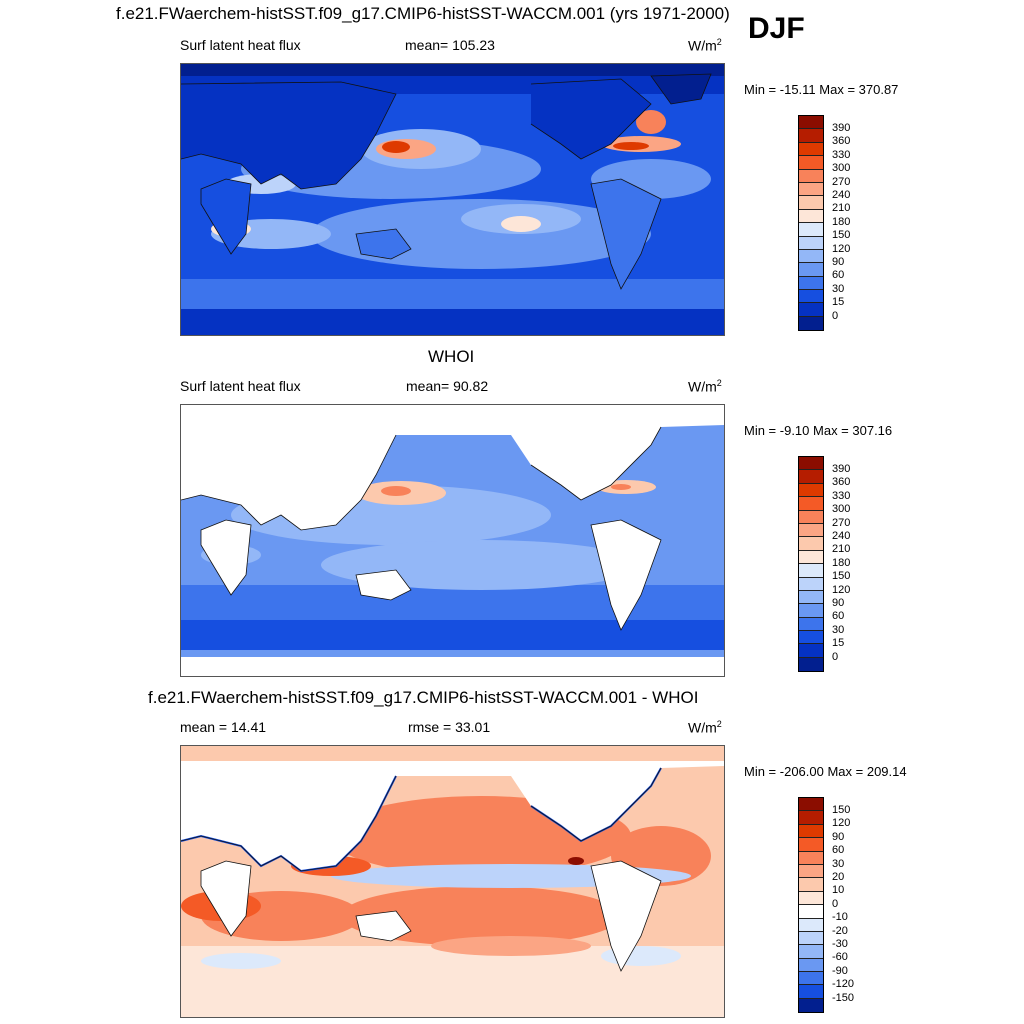 The width and height of the screenshot is (1024, 1024). What do you see at coordinates (223, 727) in the screenshot?
I see `panel3-mean-label: mean = 14.41` at bounding box center [223, 727].